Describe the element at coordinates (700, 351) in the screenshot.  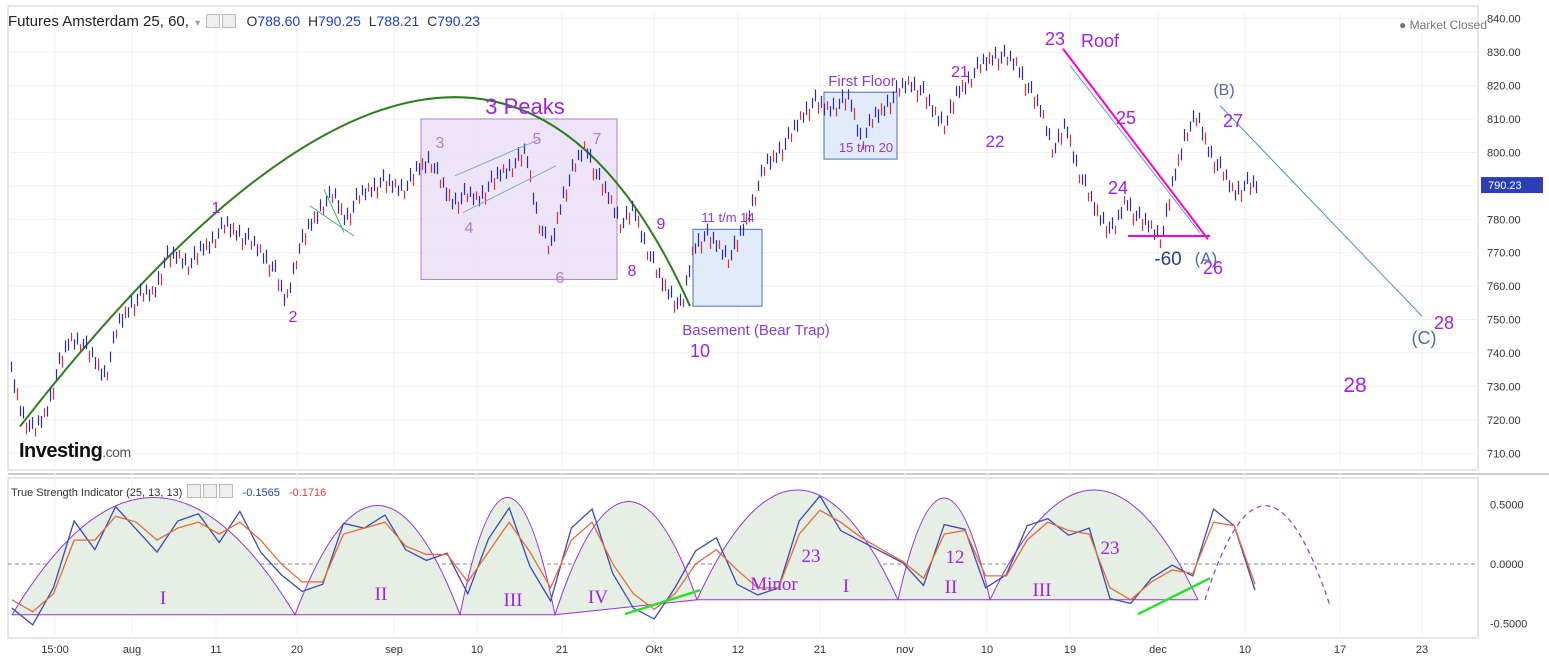
I see `price-annotation: 10` at that location.